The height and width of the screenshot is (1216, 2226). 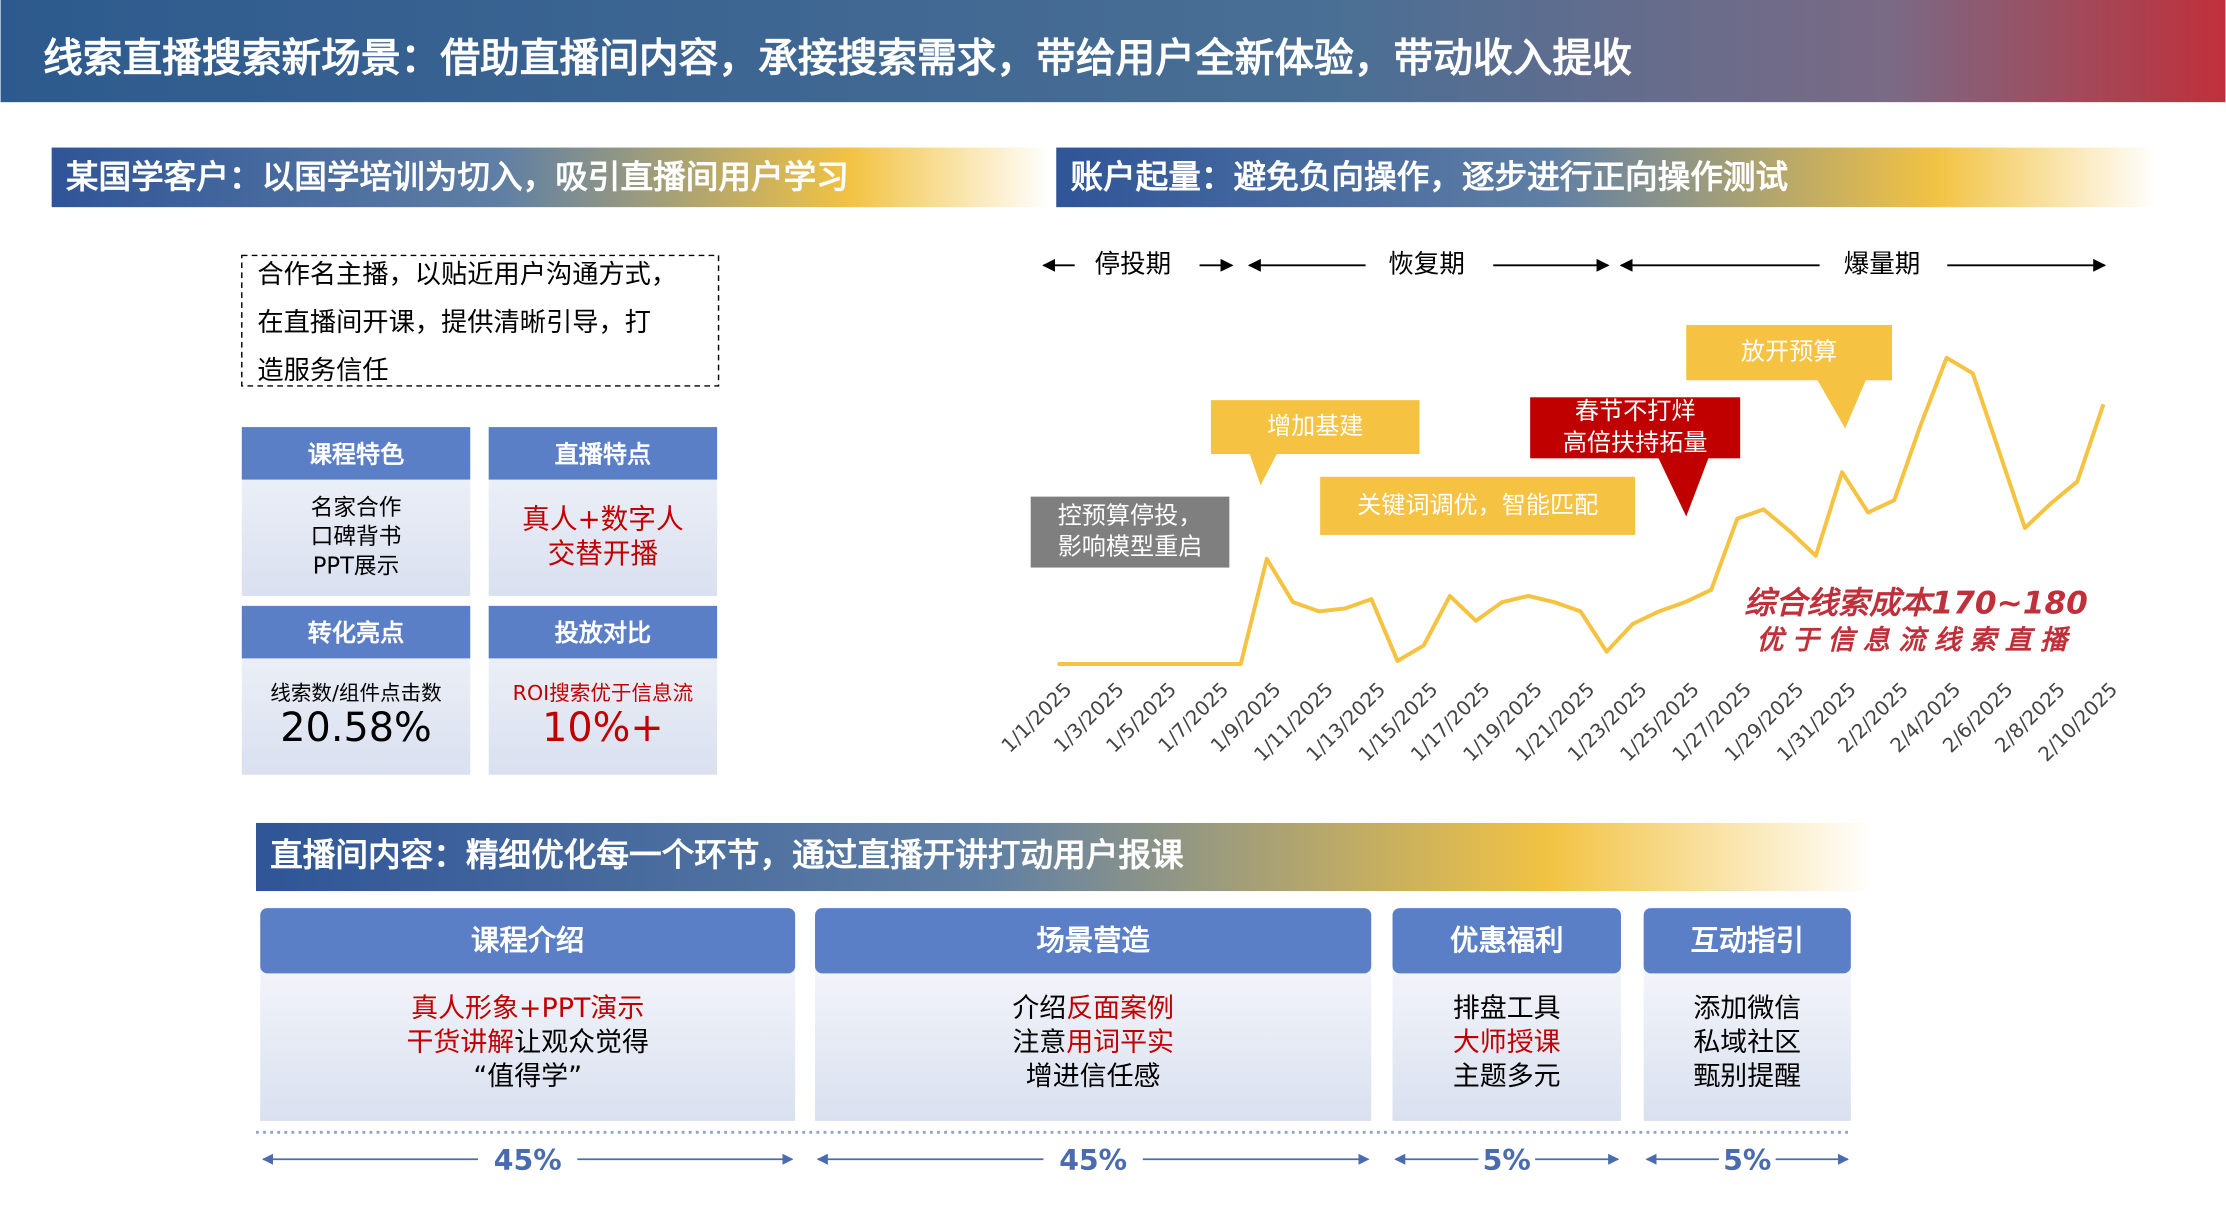 What do you see at coordinates (1507, 1007) in the screenshot?
I see `column-line: 排盘工具` at bounding box center [1507, 1007].